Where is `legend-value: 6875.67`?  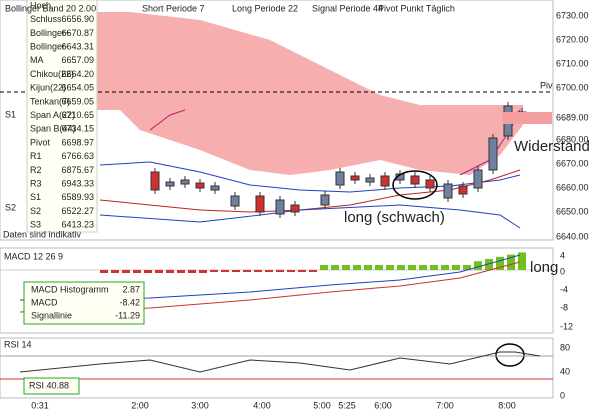 legend-value: 6875.67 is located at coordinates (77, 170).